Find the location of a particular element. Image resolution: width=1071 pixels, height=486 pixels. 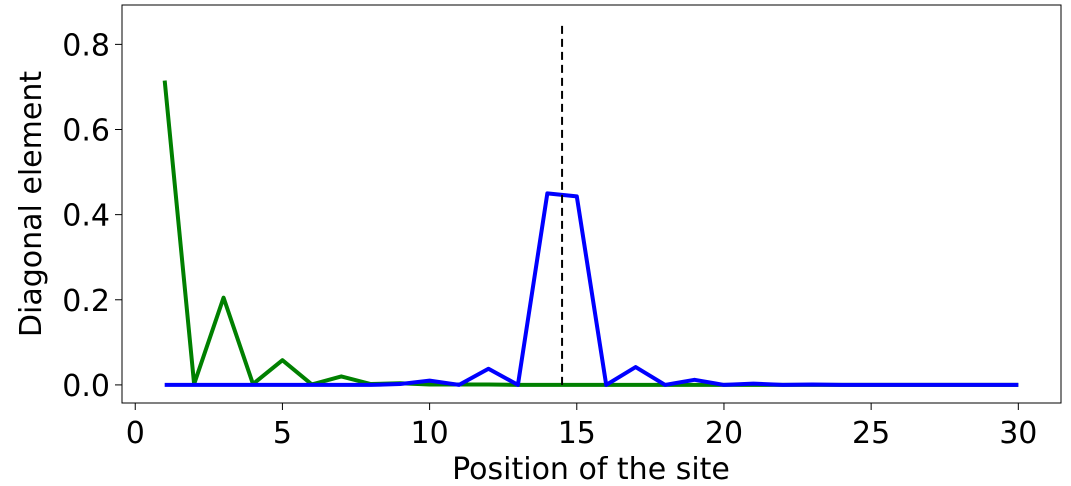

y-tick-label: 0.2 is located at coordinates (86, 301).